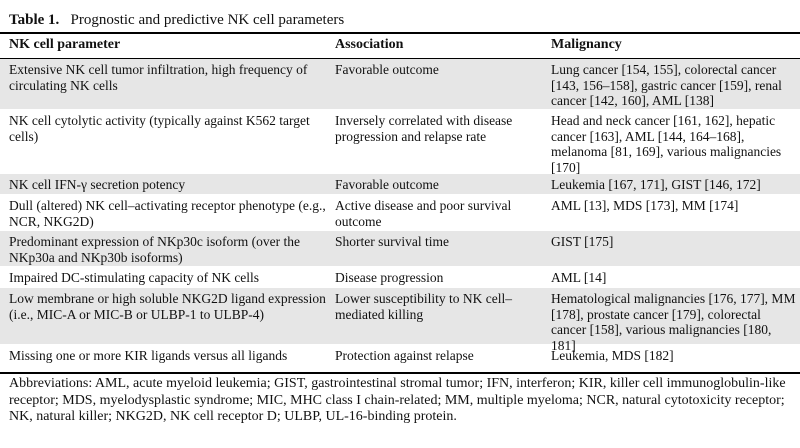 The width and height of the screenshot is (800, 448). I want to click on header-association: Association, so click(369, 44).